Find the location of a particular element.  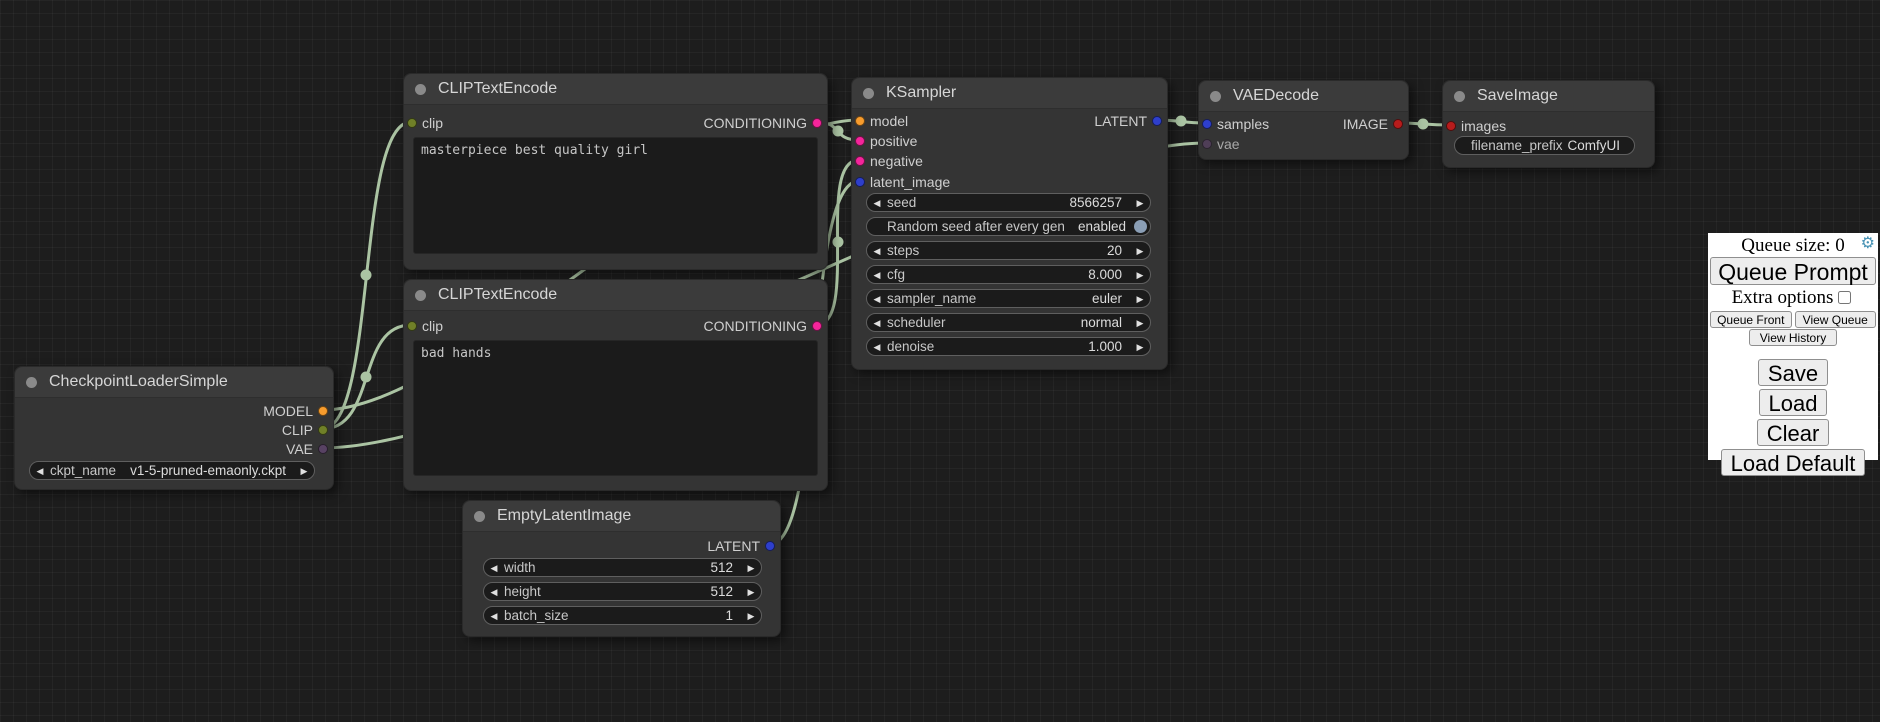

input-slot-images is located at coordinates (1451, 126).